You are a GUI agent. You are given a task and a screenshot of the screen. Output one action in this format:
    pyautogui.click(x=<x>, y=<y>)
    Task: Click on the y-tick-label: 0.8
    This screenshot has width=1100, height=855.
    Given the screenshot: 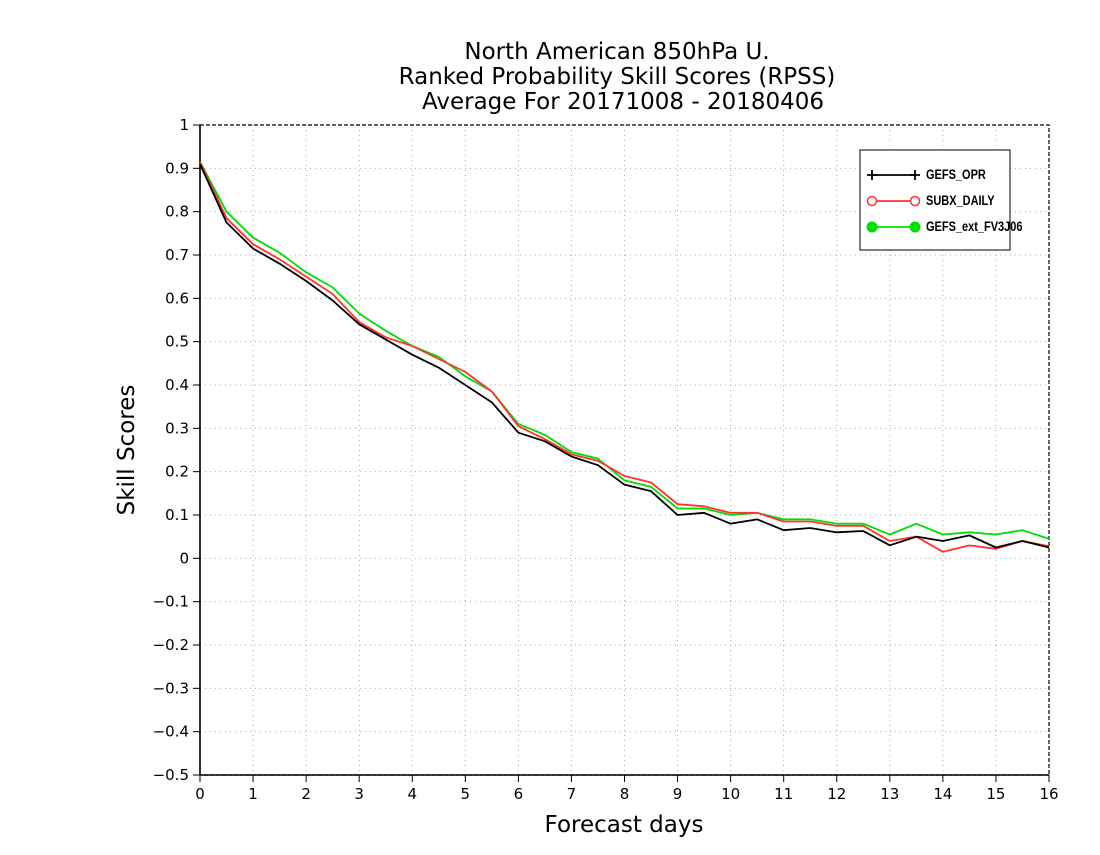 What is the action you would take?
    pyautogui.click(x=177, y=212)
    